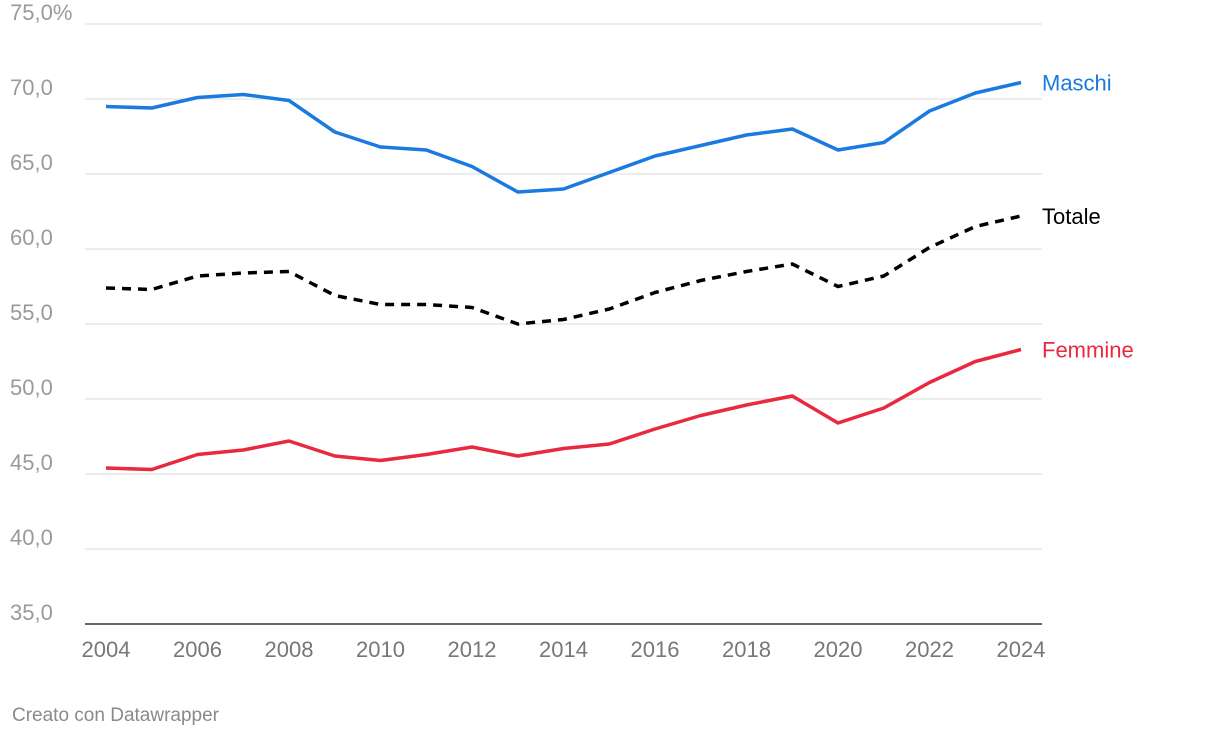 This screenshot has width=1220, height=740. What do you see at coordinates (289, 649) in the screenshot?
I see `x-tick-label: 2008` at bounding box center [289, 649].